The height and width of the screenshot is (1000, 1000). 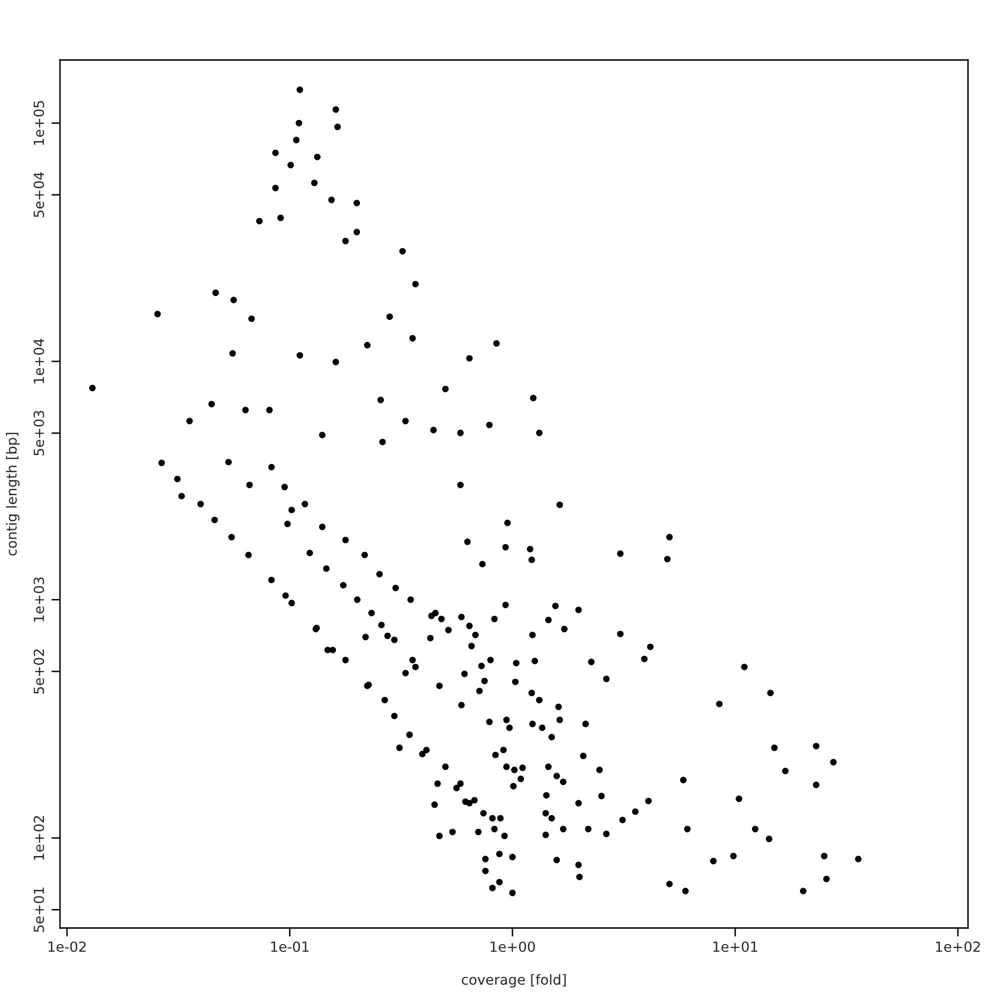 What do you see at coordinates (39, 122) in the screenshot?
I see `y-tick-label: 1e+05` at bounding box center [39, 122].